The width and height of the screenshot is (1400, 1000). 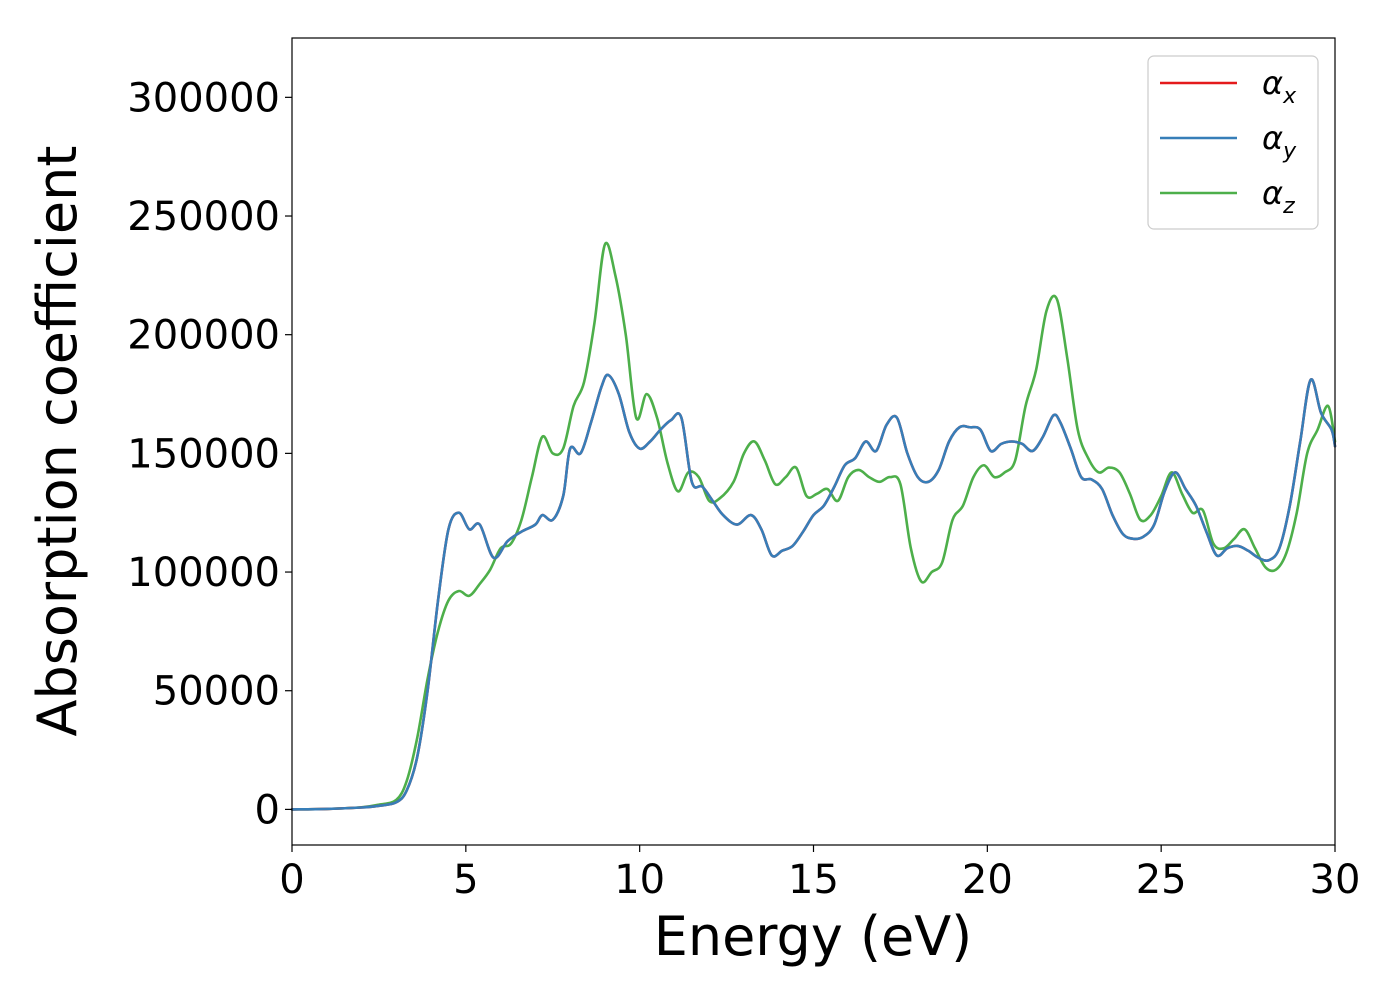 What do you see at coordinates (1288, 206) in the screenshot?
I see `legend-subscript: z` at bounding box center [1288, 206].